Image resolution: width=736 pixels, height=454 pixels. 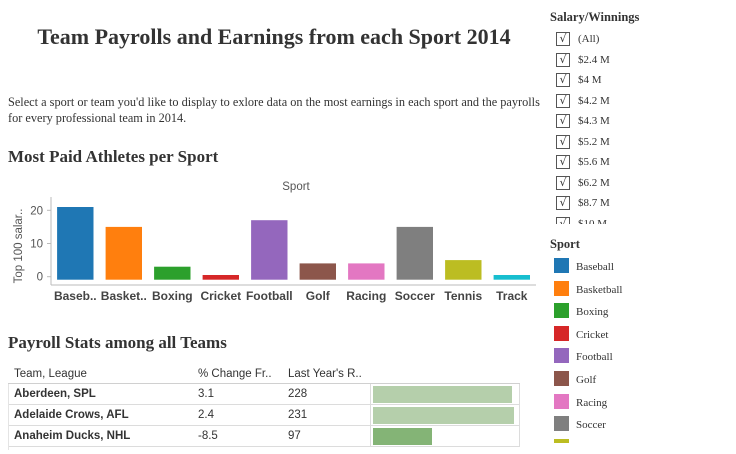 I want to click on legend-label: Soccer, so click(x=591, y=425).